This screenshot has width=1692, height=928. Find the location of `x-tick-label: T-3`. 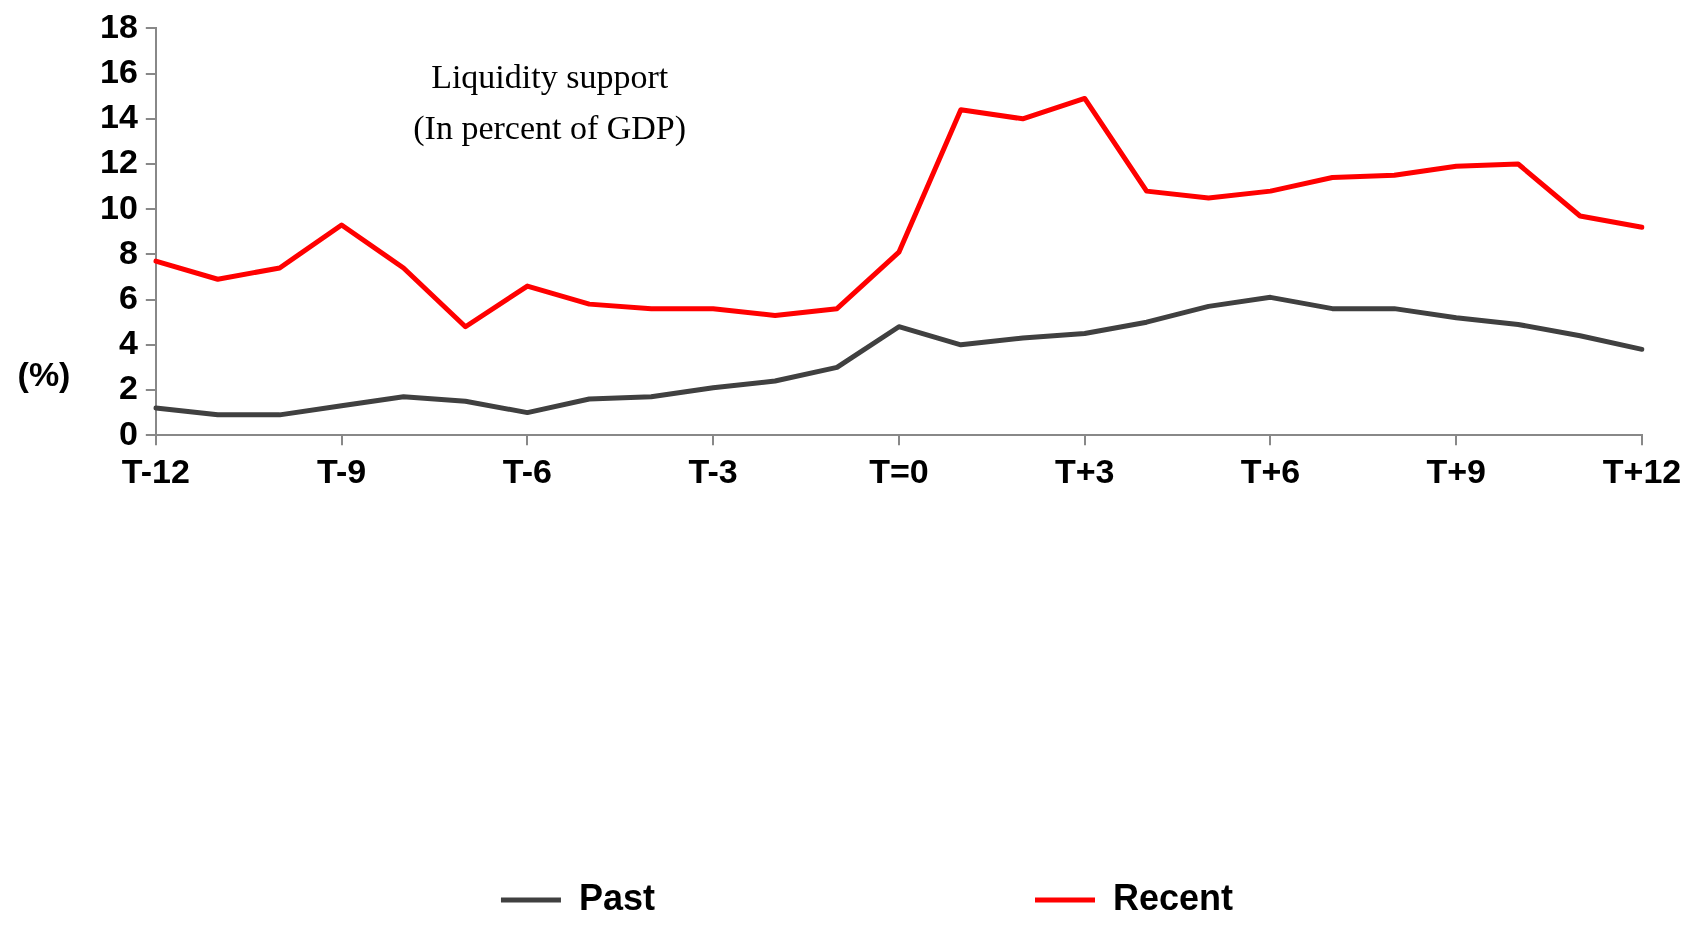

x-tick-label: T-3 is located at coordinates (713, 470).